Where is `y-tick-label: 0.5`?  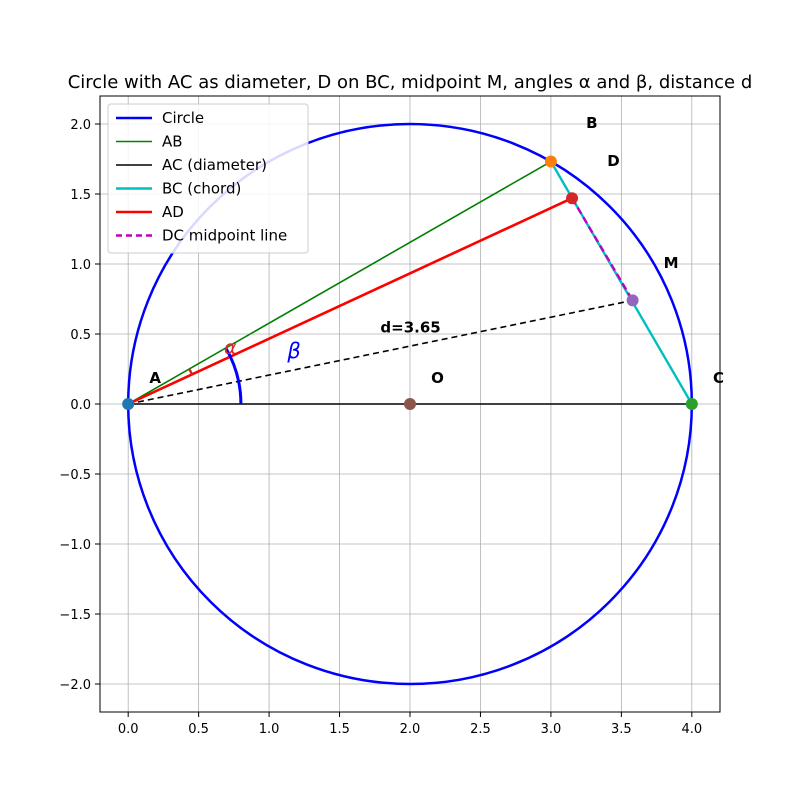 y-tick-label: 0.5 is located at coordinates (80, 335).